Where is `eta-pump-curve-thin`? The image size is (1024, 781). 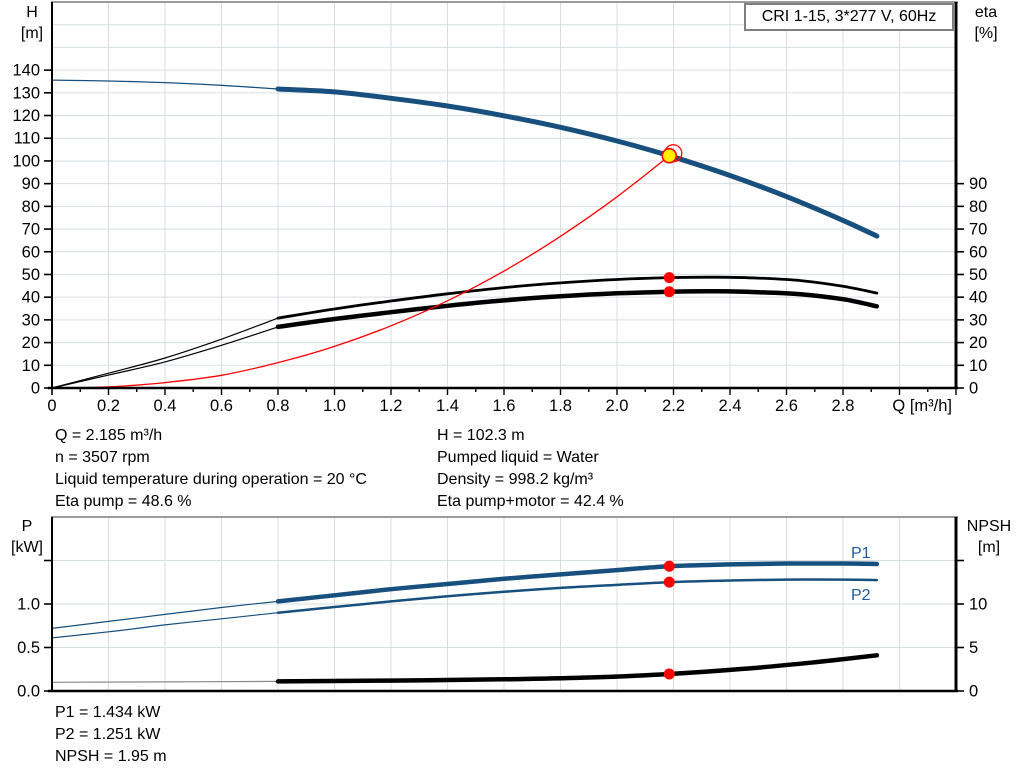 eta-pump-curve-thin is located at coordinates (165, 353).